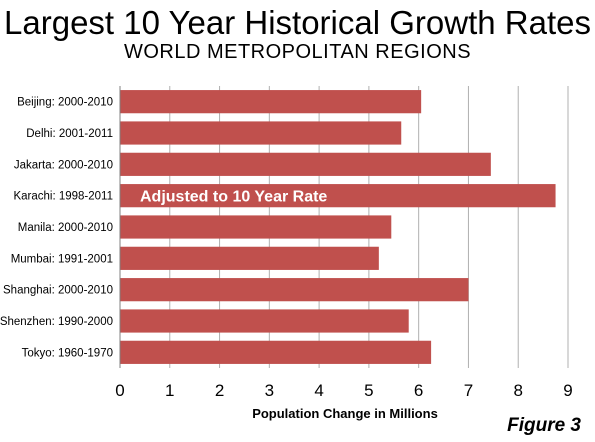 Image resolution: width=595 pixels, height=442 pixels. I want to click on x-tick-label: 6, so click(418, 390).